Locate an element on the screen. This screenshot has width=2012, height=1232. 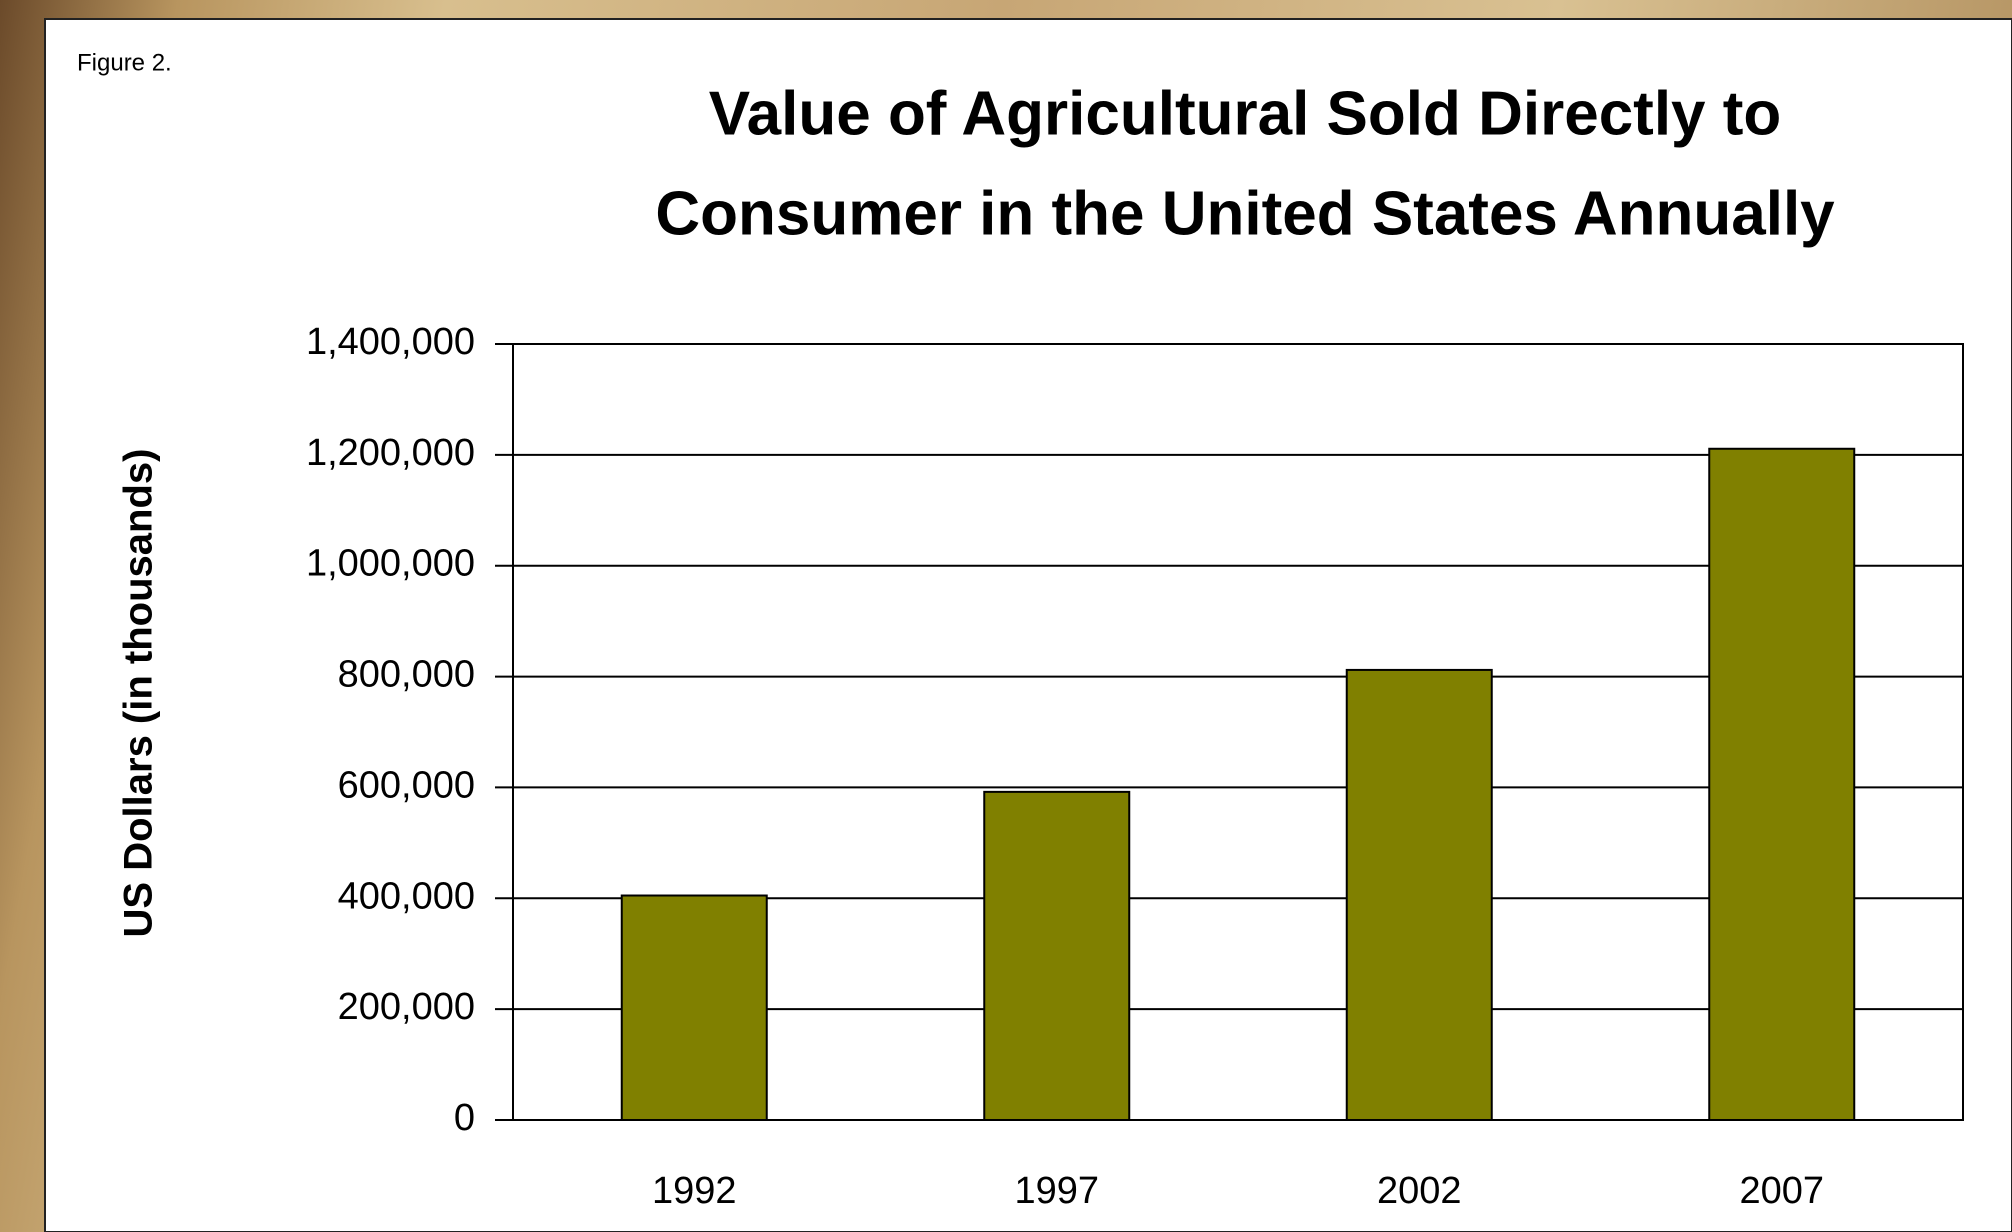
y-tick-label: 0 is located at coordinates (464, 1118).